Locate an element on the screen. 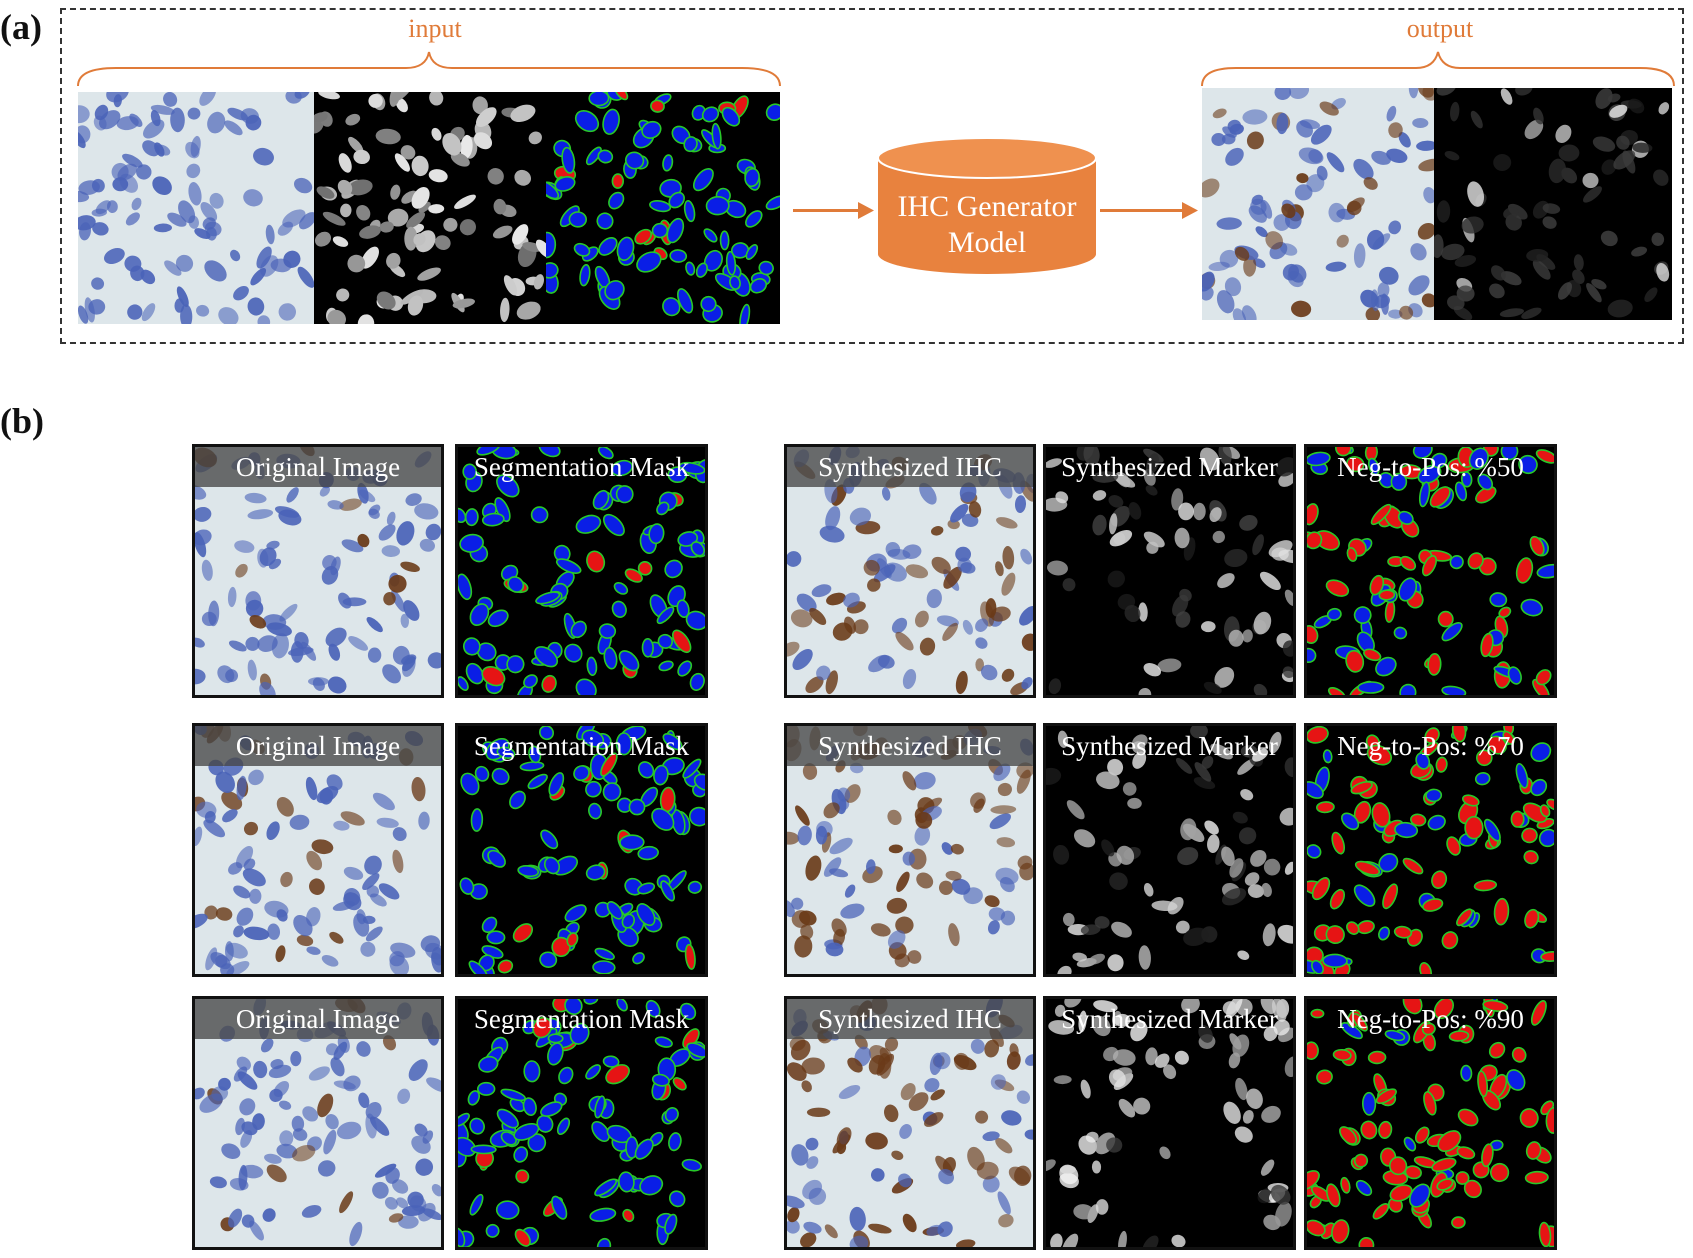 The width and height of the screenshot is (1693, 1258). output-marker-image is located at coordinates (1553, 204).